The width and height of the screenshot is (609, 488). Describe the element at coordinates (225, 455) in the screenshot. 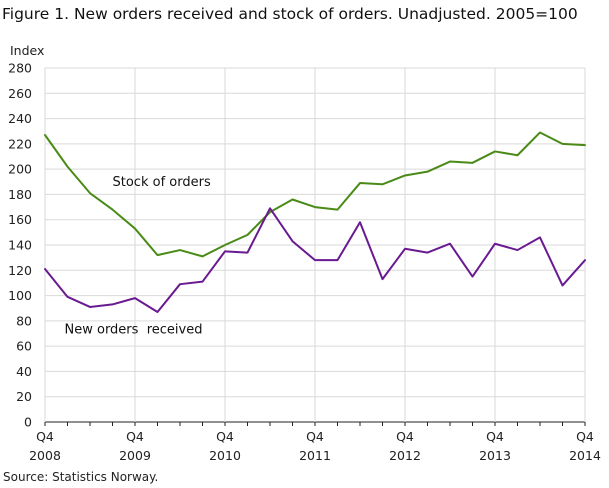

I see `x-tick-year-2010: 2010` at that location.